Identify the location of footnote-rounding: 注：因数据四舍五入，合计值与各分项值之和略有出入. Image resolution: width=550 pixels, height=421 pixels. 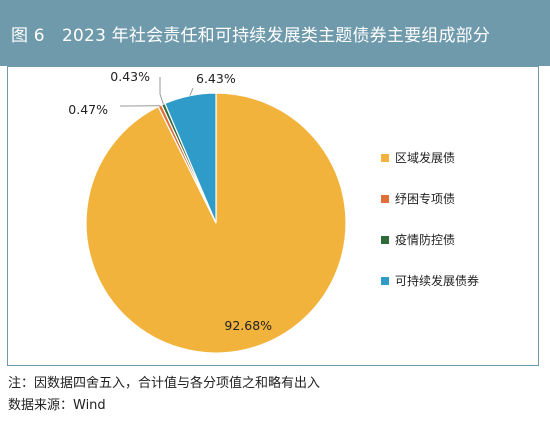
(164, 383).